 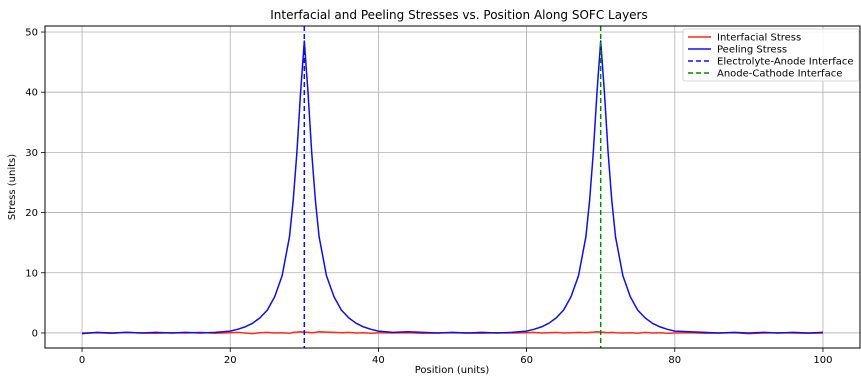 What do you see at coordinates (822, 360) in the screenshot?
I see `x-tick-label: 100` at bounding box center [822, 360].